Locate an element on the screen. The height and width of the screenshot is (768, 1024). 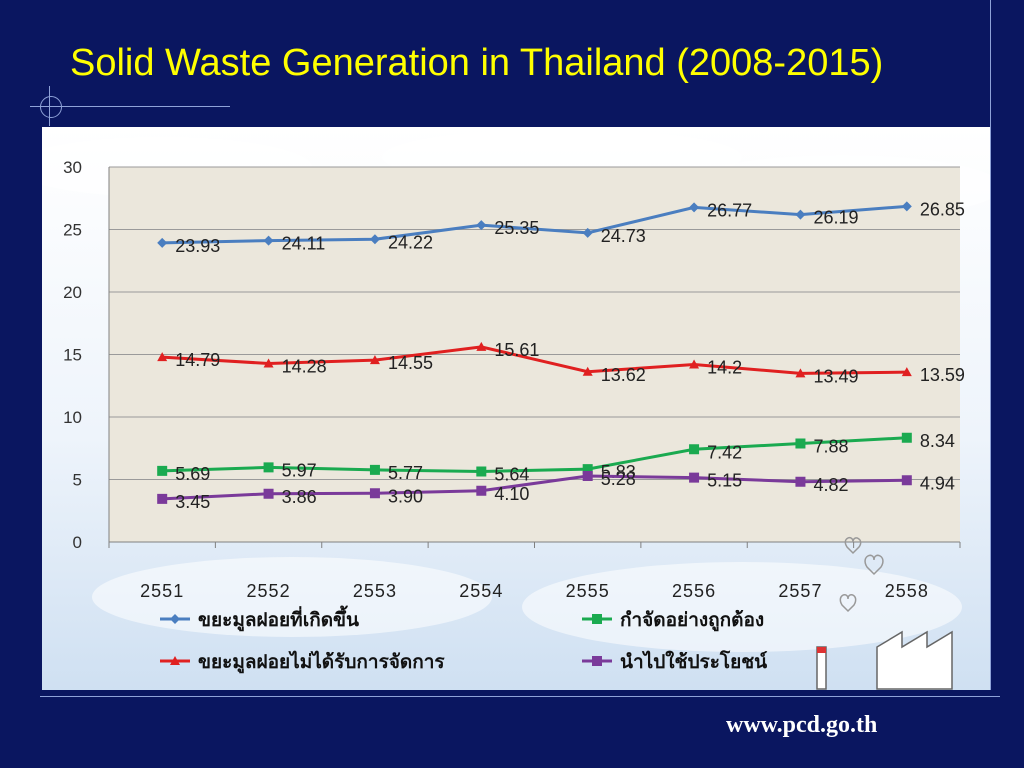
data-label: 8.34 is located at coordinates (937, 441).